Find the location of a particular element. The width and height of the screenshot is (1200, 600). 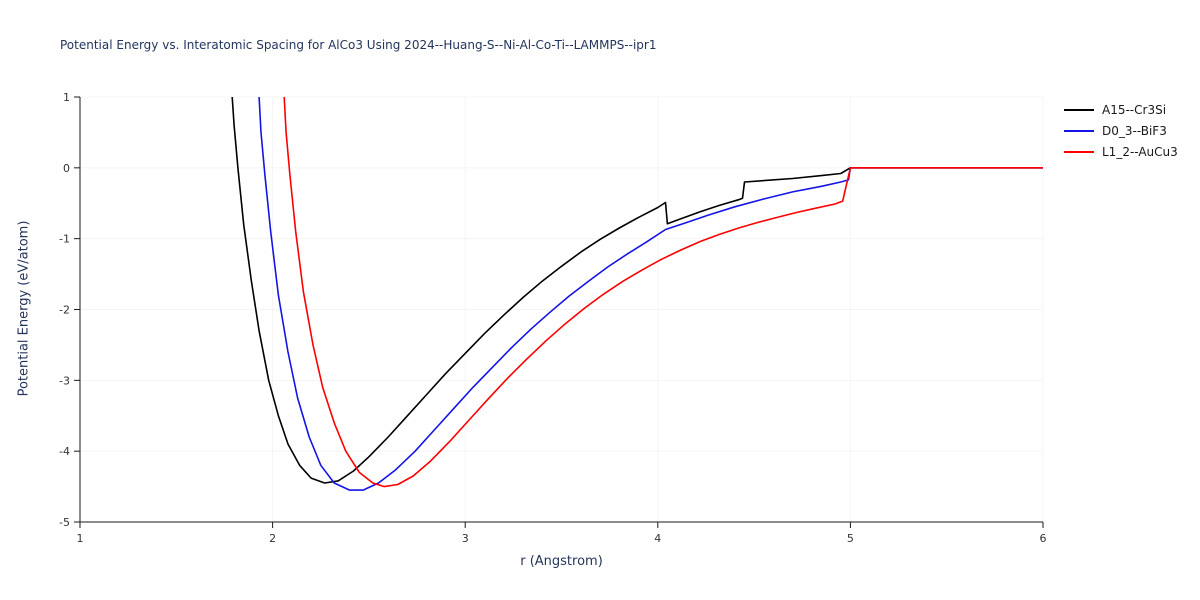

legend-entry: A15--Cr3Si is located at coordinates (1121, 110).